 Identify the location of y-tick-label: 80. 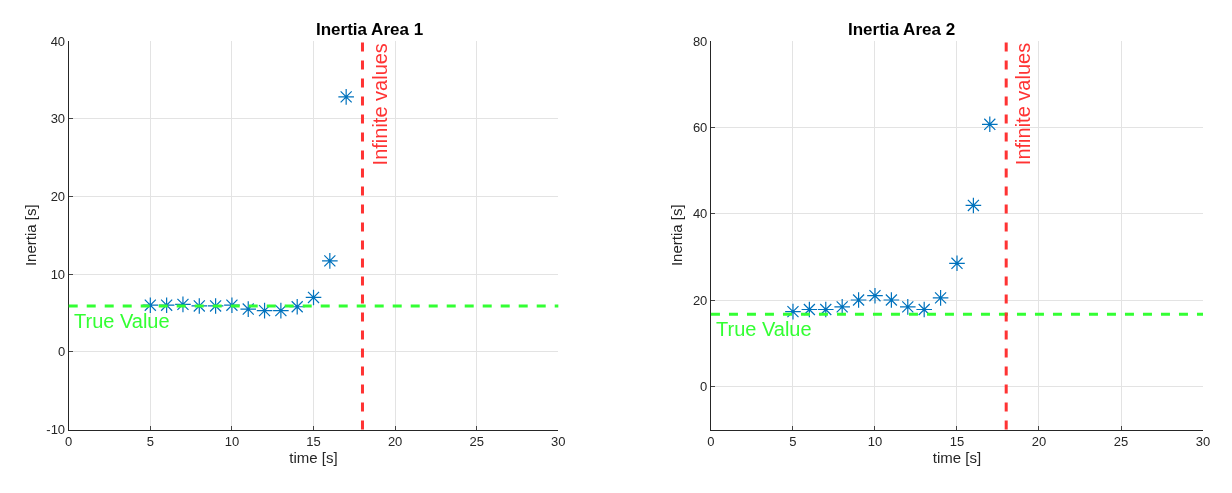
(700, 41).